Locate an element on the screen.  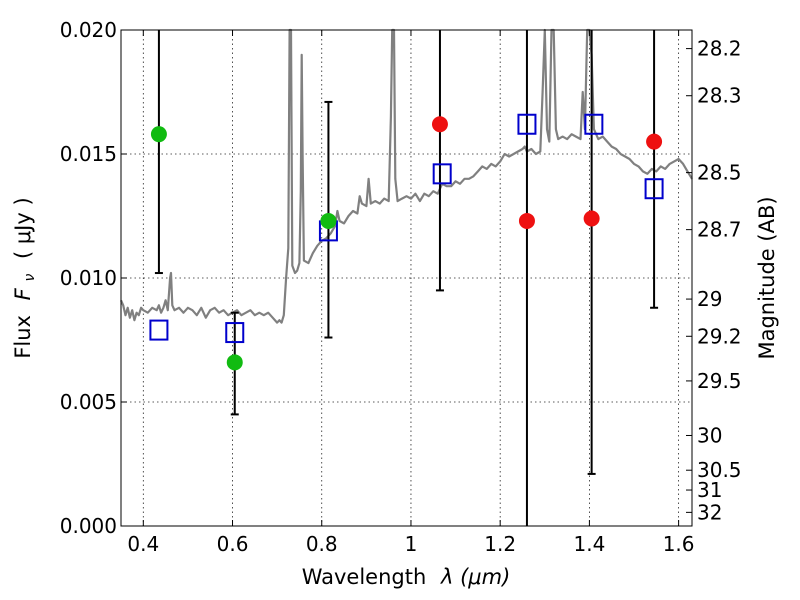
y-axis-label: Flux F ν ( μJy ) is located at coordinates (25, 277).